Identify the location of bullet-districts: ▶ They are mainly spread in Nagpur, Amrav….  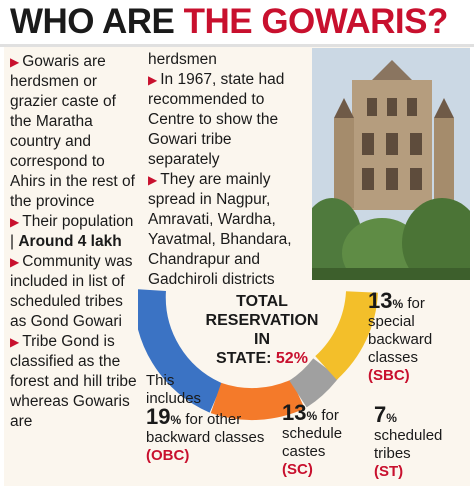
(220, 229).